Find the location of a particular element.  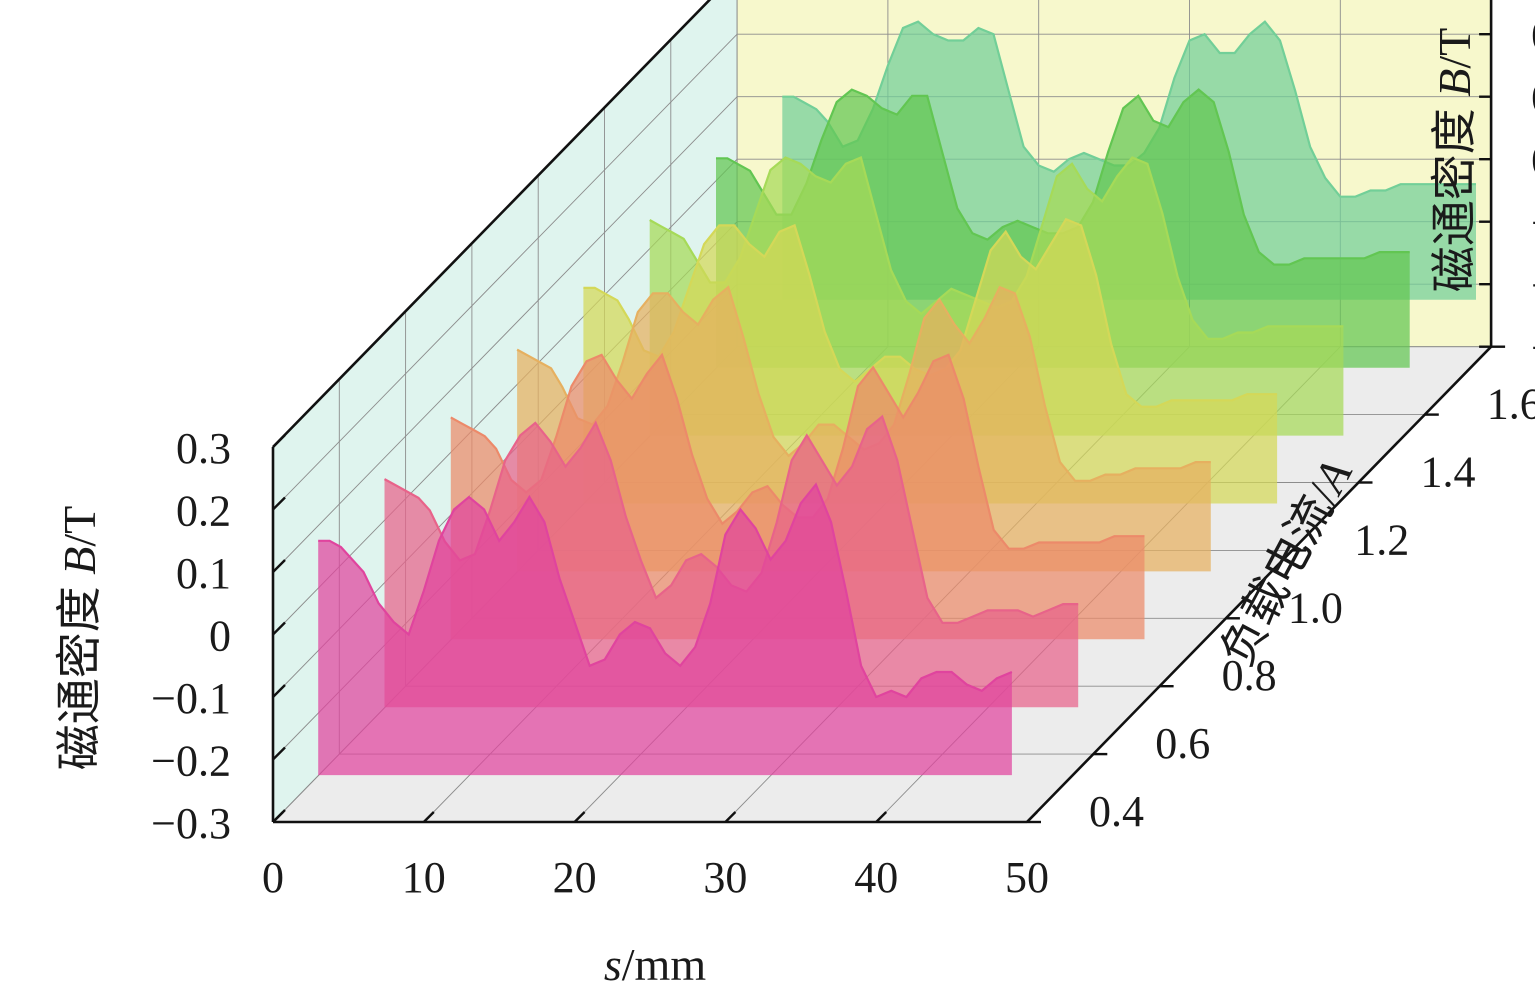

z-tick-label-back: 0 is located at coordinates (1533, 160).